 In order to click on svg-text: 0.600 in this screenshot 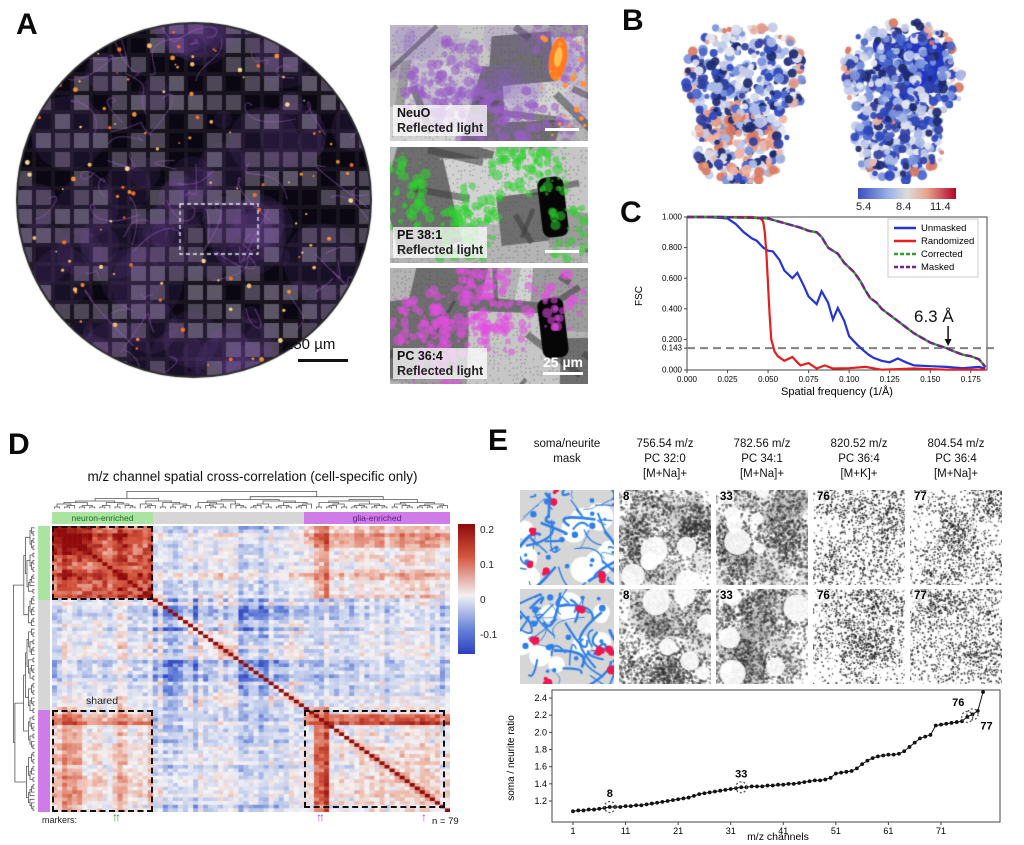, I will do `click(672, 278)`.